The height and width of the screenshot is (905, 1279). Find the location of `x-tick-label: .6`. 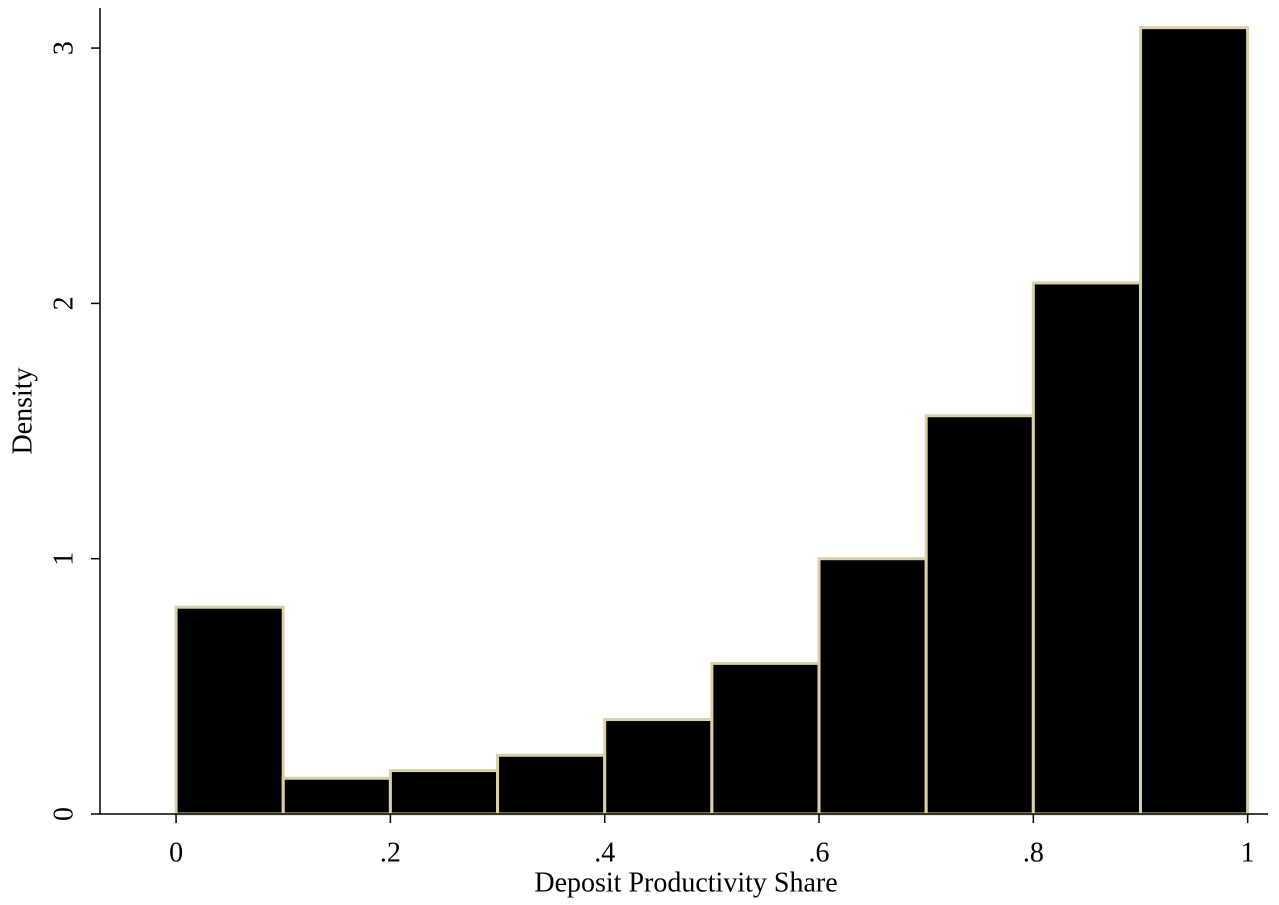

x-tick-label: .6 is located at coordinates (819, 852).